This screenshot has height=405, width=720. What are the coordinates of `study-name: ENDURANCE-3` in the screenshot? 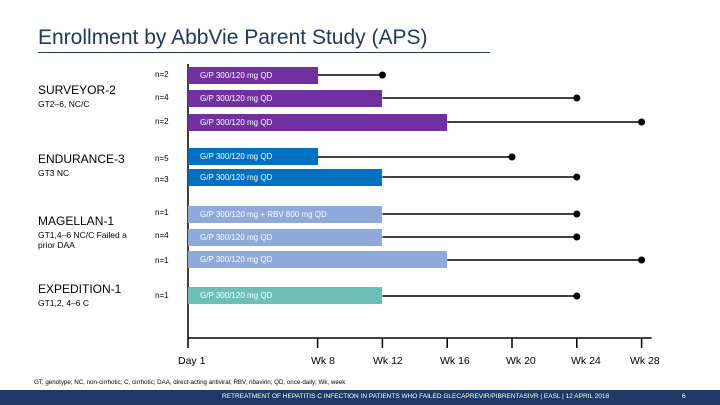 It's located at (81, 159).